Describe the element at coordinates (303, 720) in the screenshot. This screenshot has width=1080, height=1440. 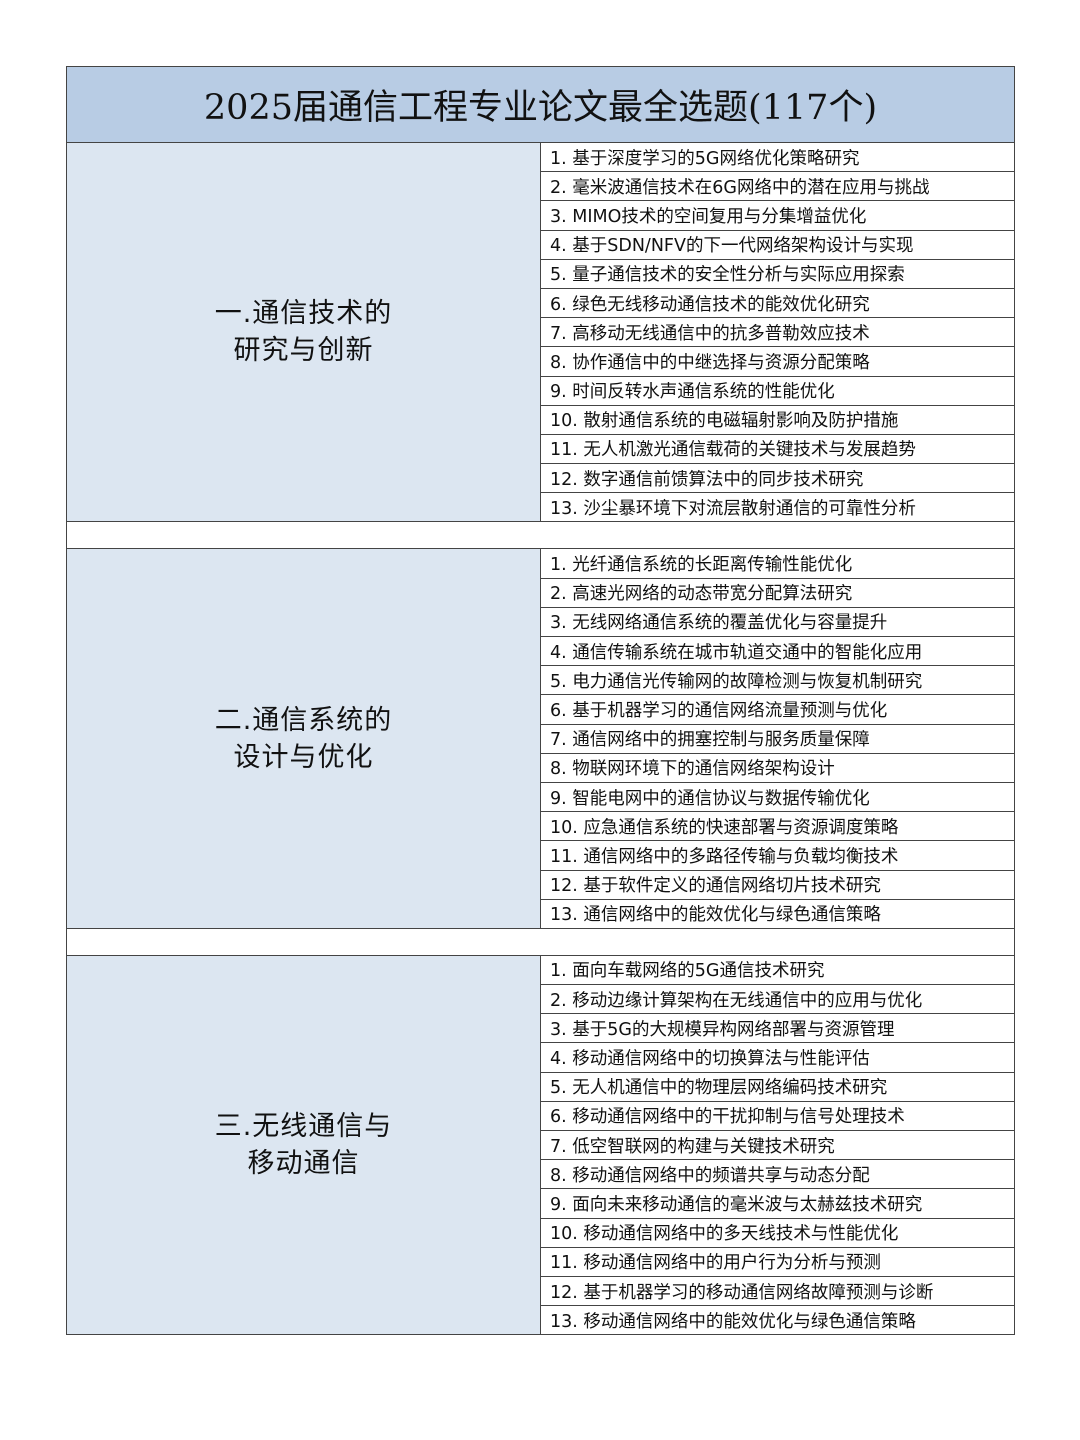
I see `category-line-1: 二.通信系统的` at that location.